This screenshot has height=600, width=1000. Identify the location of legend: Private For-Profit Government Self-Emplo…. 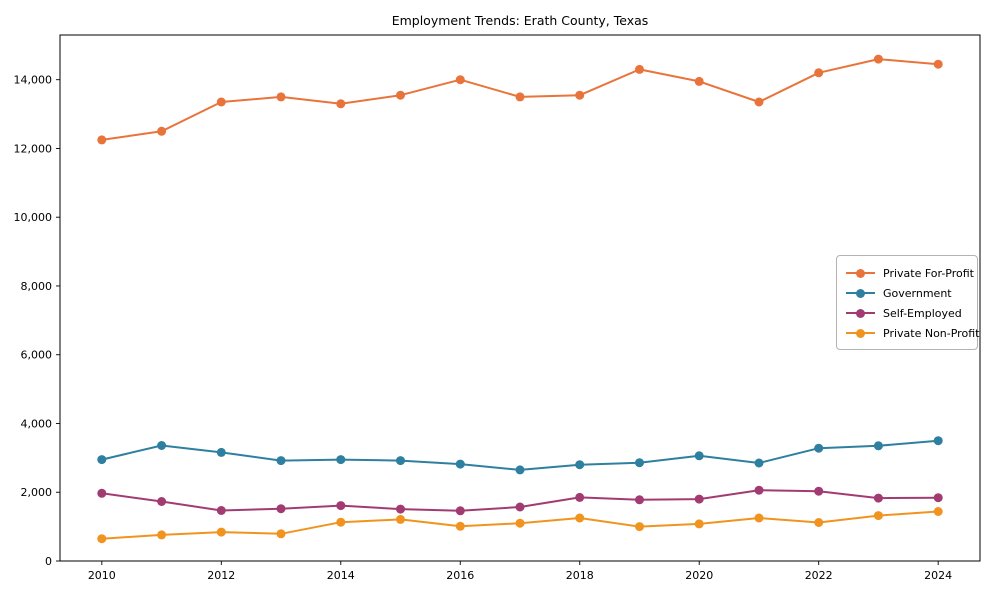
(907, 302).